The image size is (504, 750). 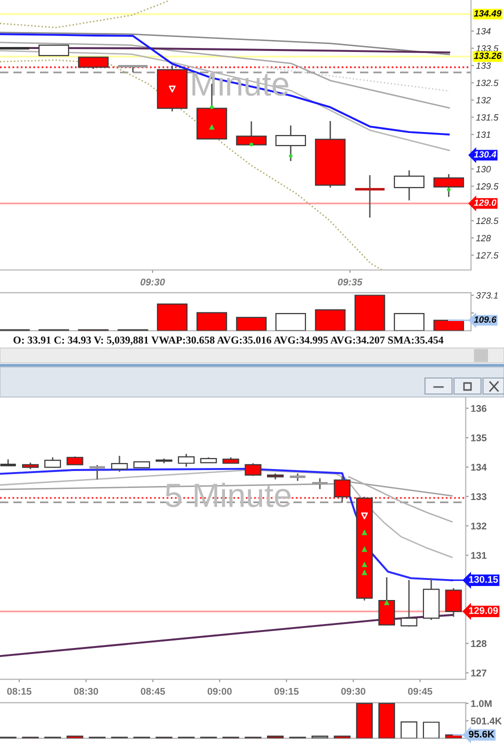 What do you see at coordinates (487, 255) in the screenshot?
I see `y-tick-label: 127.5` at bounding box center [487, 255].